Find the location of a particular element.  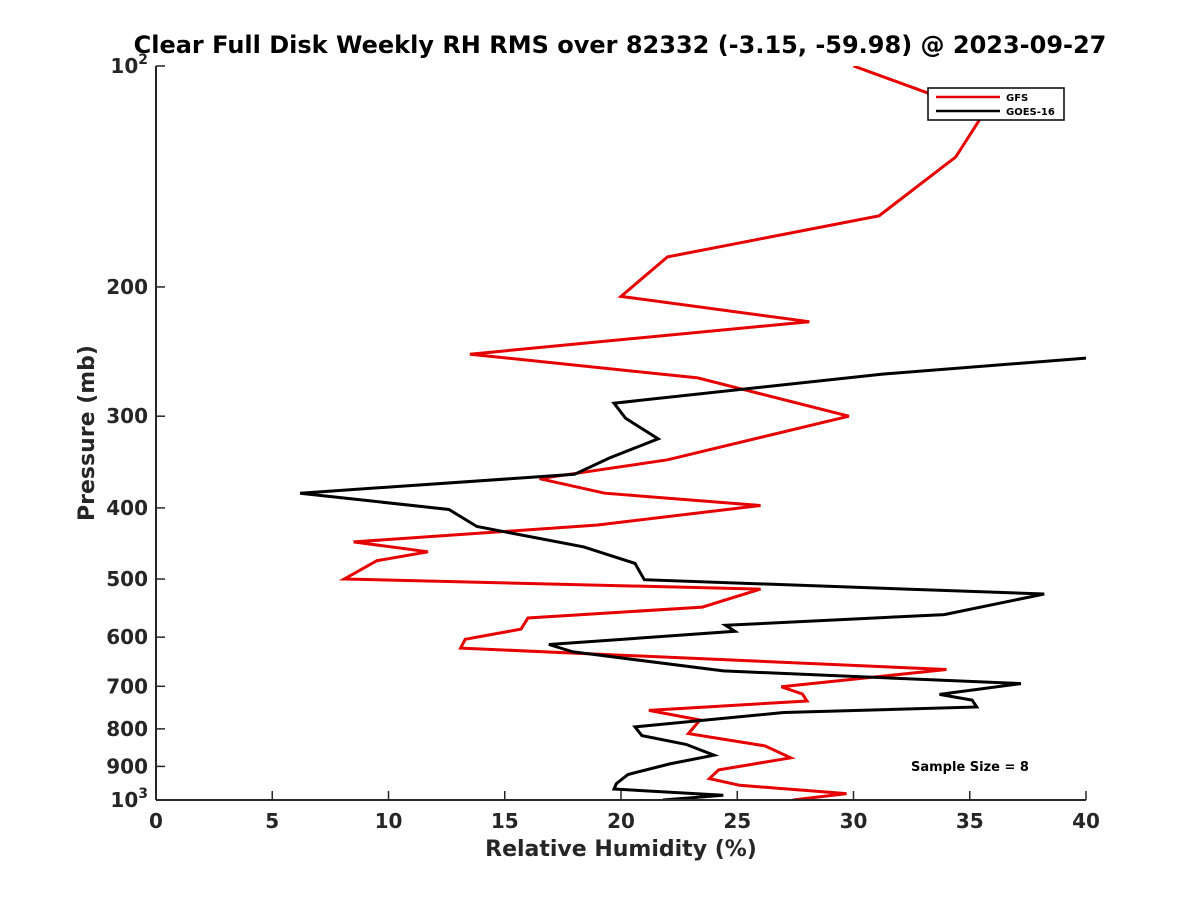

x-axis-ticks: 0 5 10 15 20 25 30 35 40 is located at coordinates (624, 812).